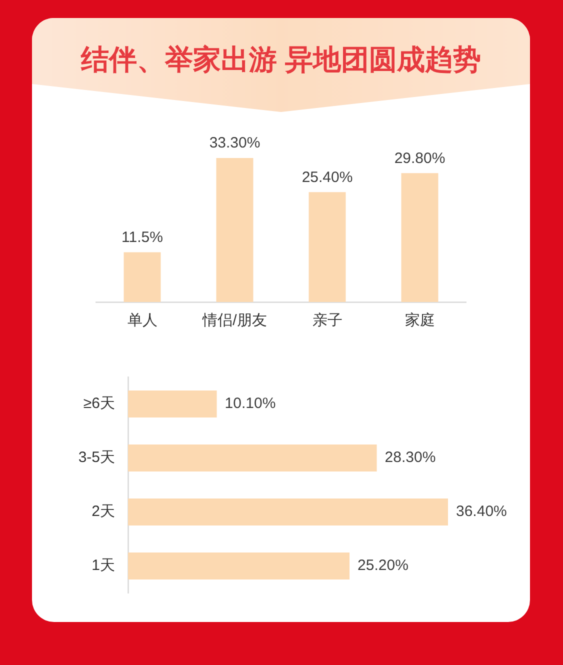 Image resolution: width=563 pixels, height=665 pixels. What do you see at coordinates (103, 511) in the screenshot?
I see `y-tick-label: 2天` at bounding box center [103, 511].